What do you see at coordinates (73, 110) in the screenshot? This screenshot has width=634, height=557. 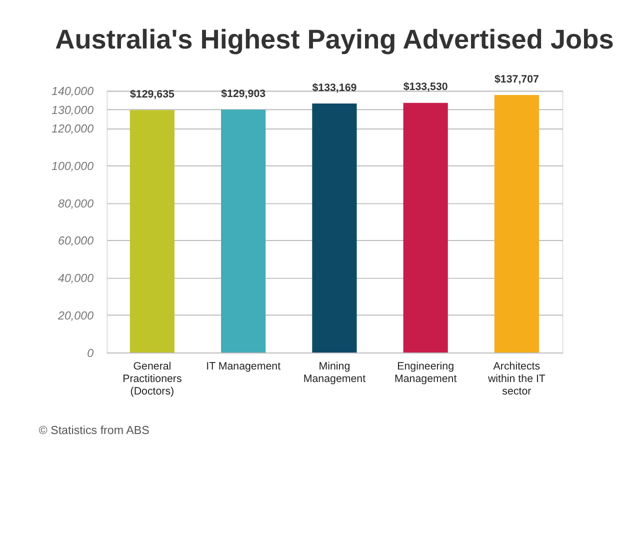 I see `y-tick-label: 130,000` at bounding box center [73, 110].